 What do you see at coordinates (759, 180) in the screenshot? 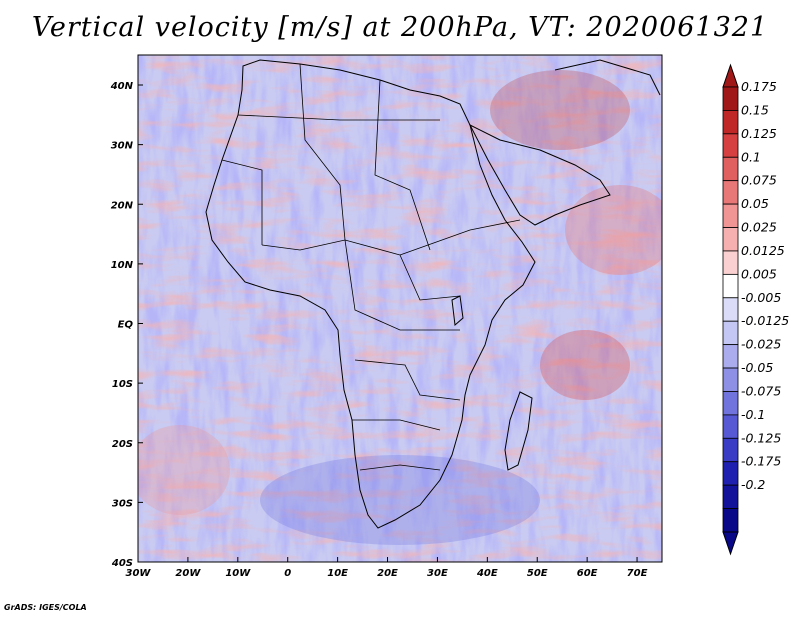
I see `colorbar-label: 0.075` at bounding box center [759, 180].